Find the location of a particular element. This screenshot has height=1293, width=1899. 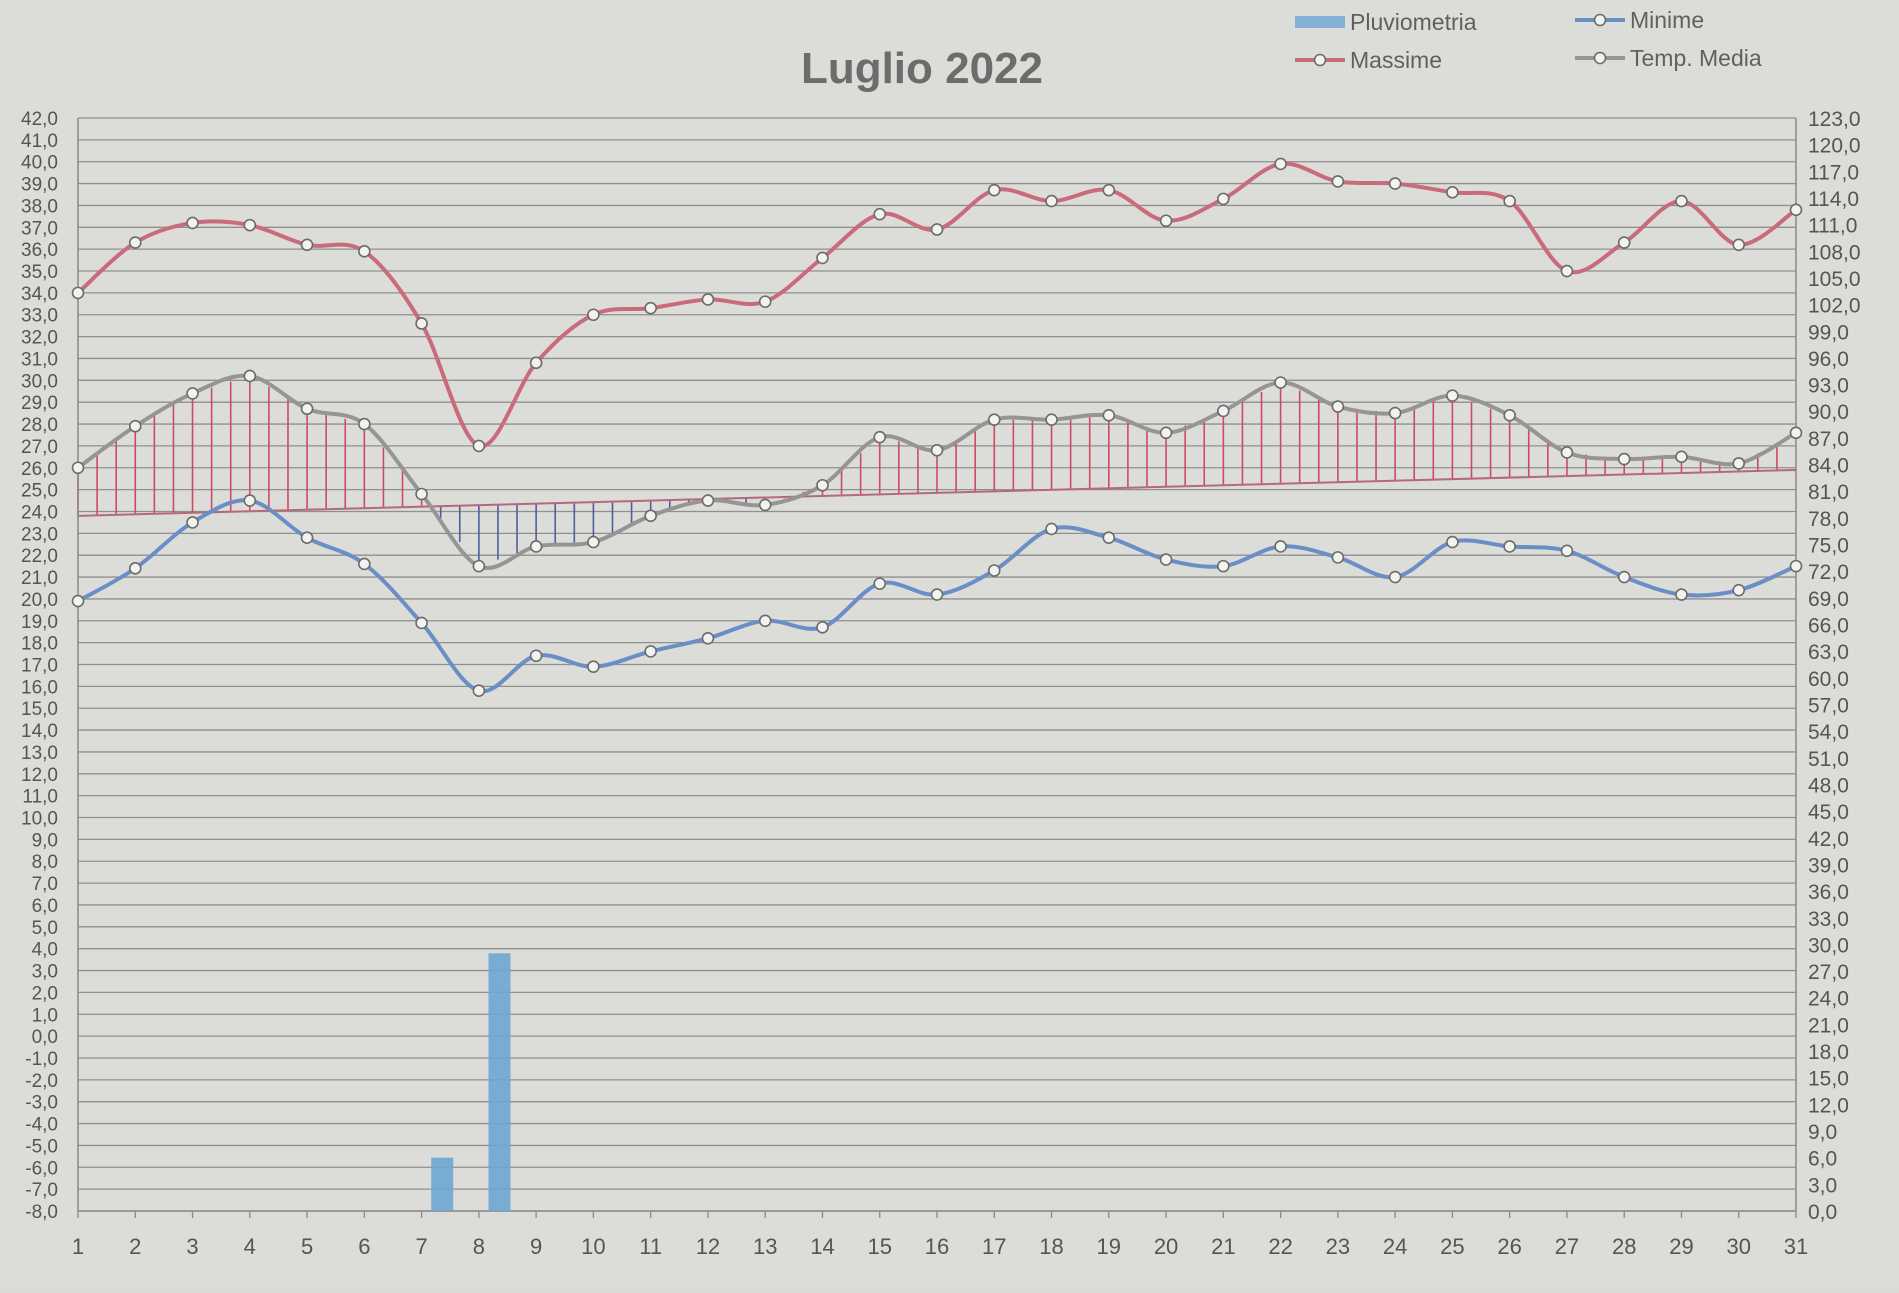

y-right-tick-label: 33,0 is located at coordinates (1828, 919).